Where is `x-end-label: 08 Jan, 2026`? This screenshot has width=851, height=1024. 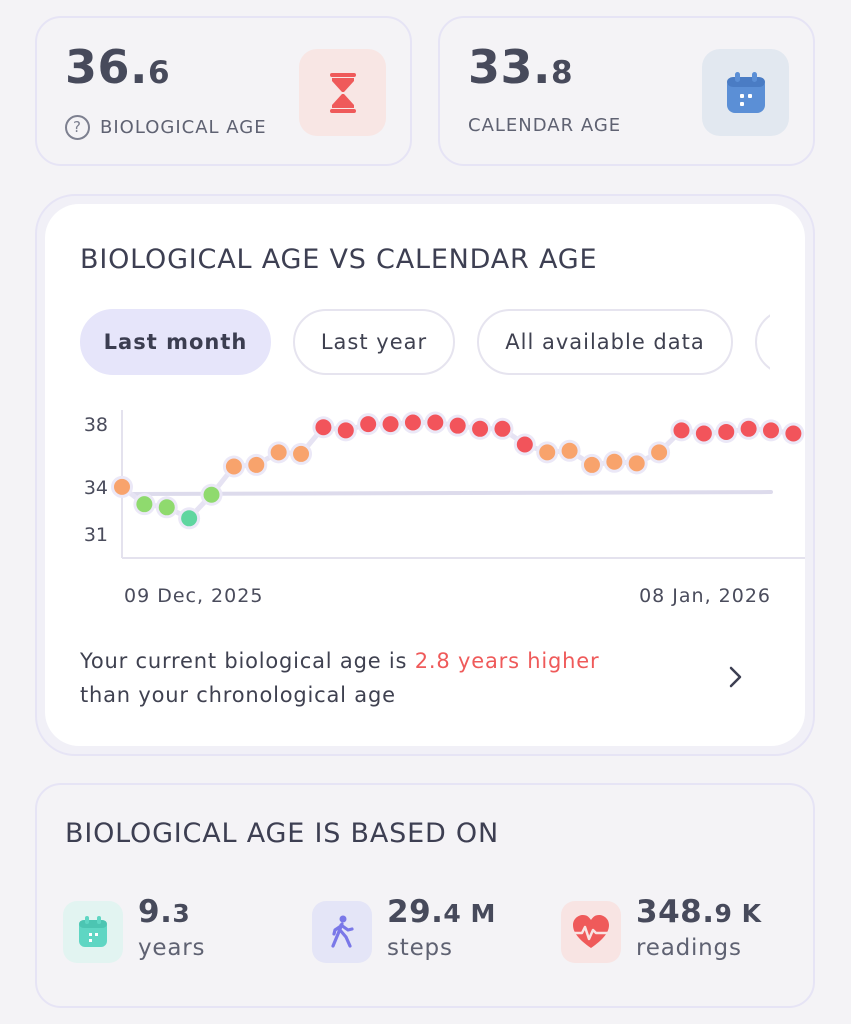
x-end-label: 08 Jan, 2026 is located at coordinates (705, 596).